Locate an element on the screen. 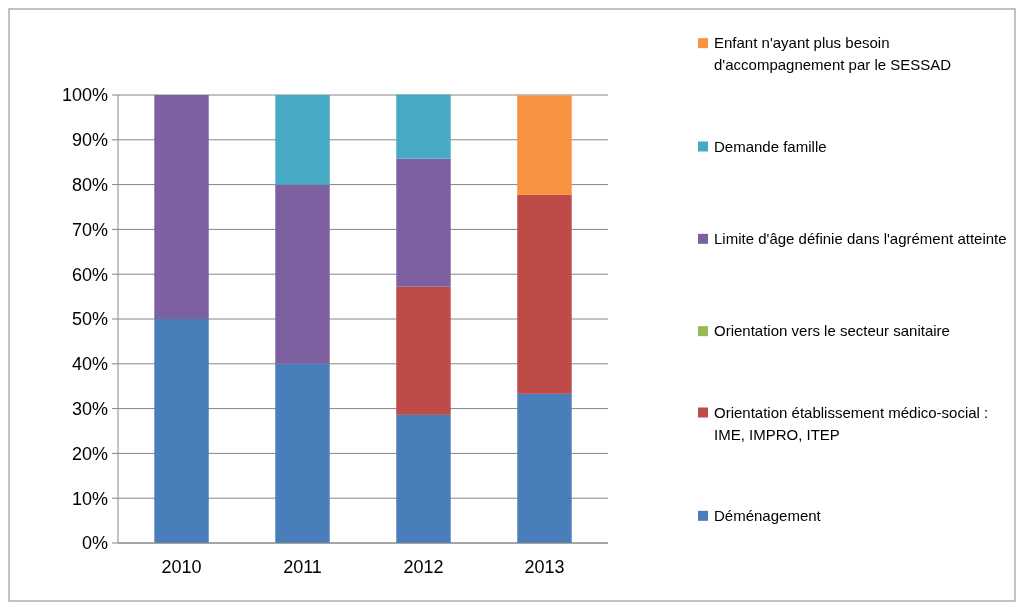 The width and height of the screenshot is (1024, 610). y-tick-label: 30% is located at coordinates (89, 408).